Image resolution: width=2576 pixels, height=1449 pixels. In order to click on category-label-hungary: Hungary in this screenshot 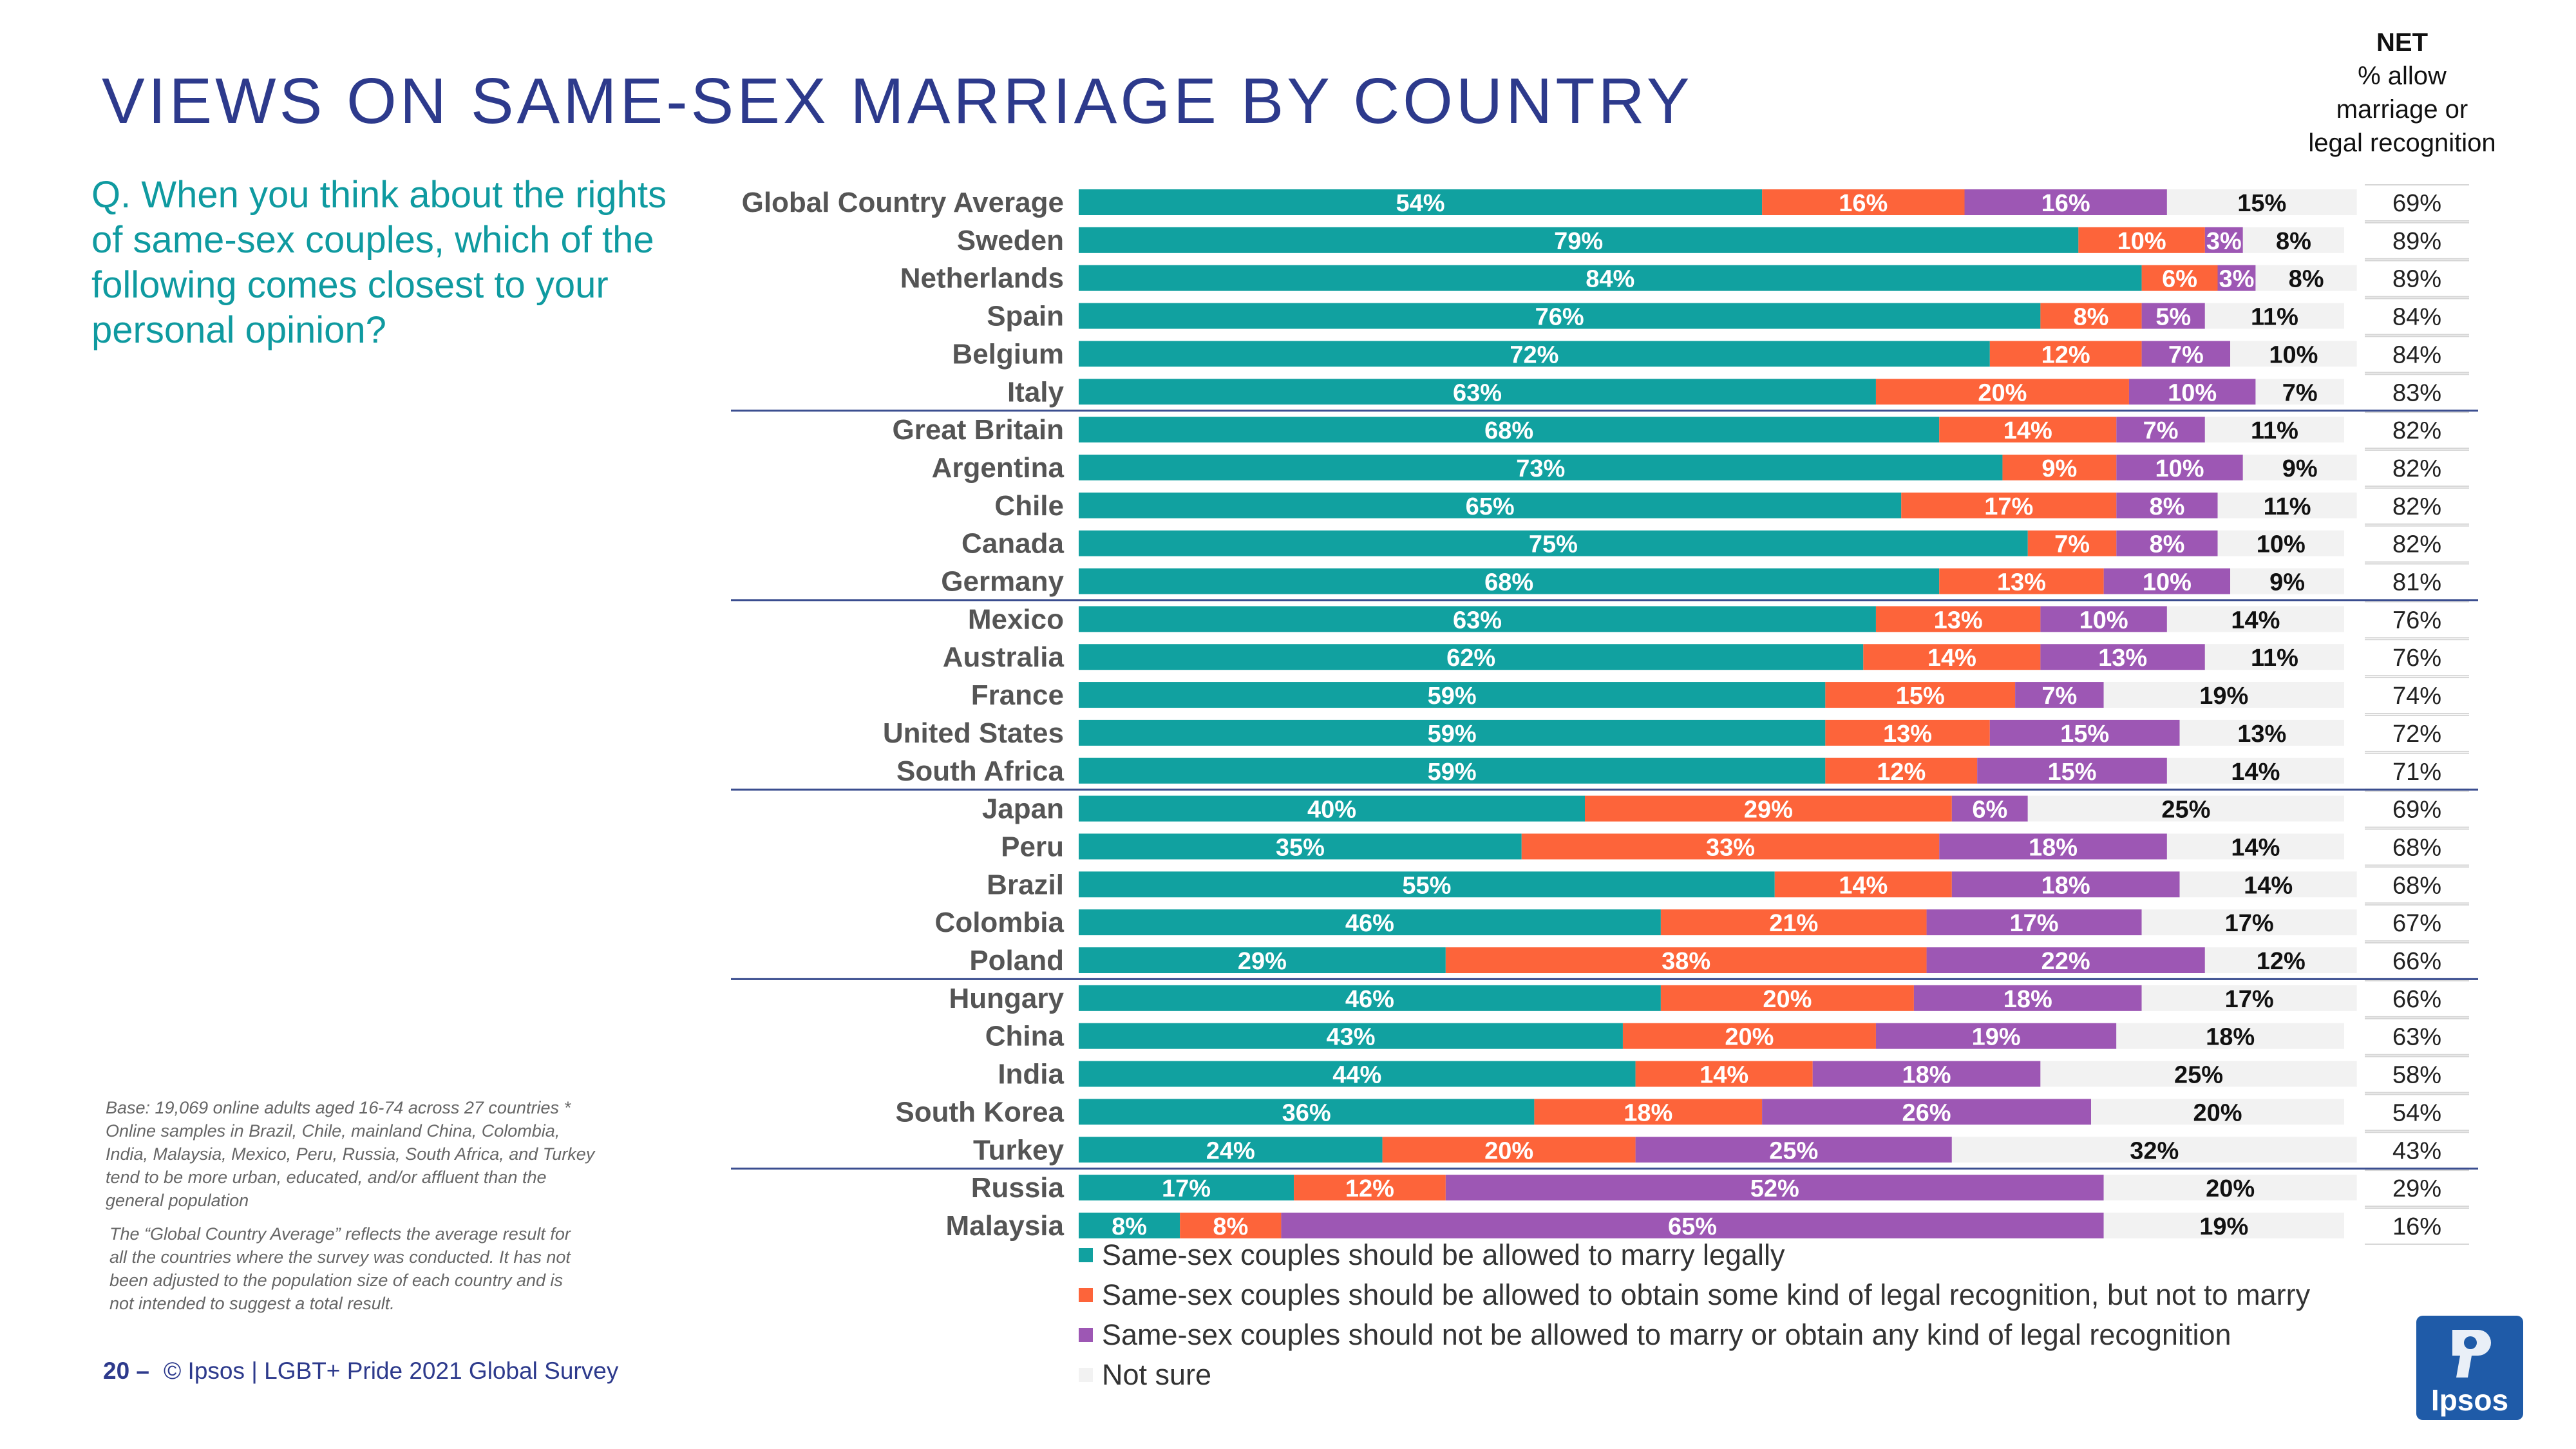, I will do `click(1007, 999)`.